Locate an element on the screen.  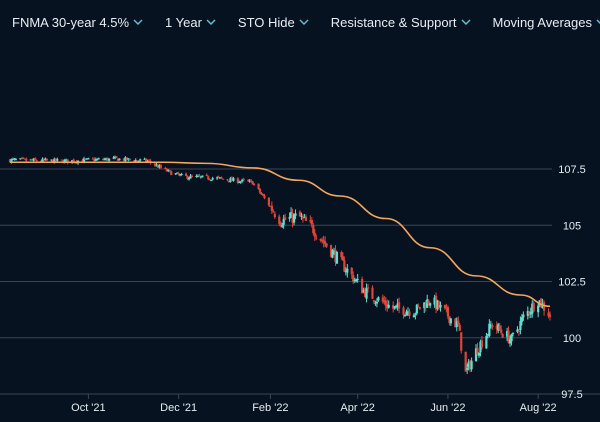
x-tick-label: Apr '22 is located at coordinates (357, 408).